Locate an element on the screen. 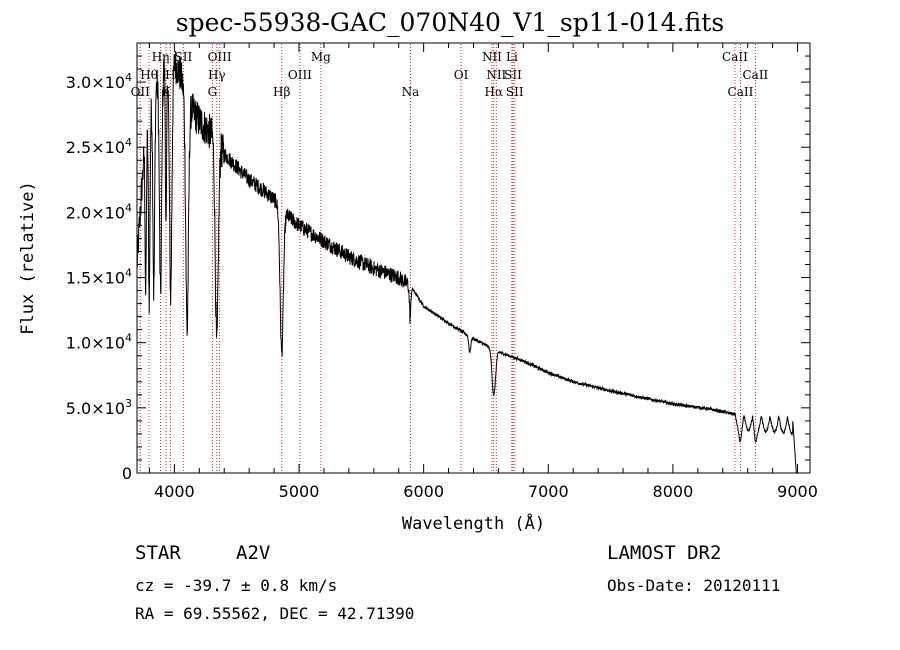 The image size is (900, 650). marker-label: H is located at coordinates (170, 75).